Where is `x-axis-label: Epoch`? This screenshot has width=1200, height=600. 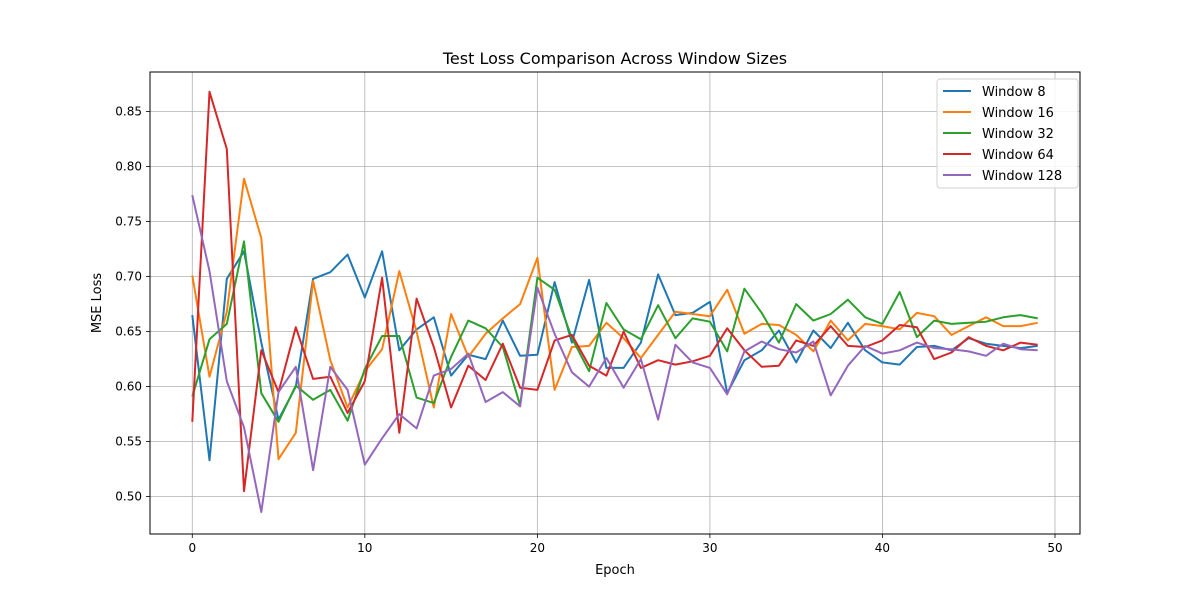
x-axis-label: Epoch is located at coordinates (615, 570).